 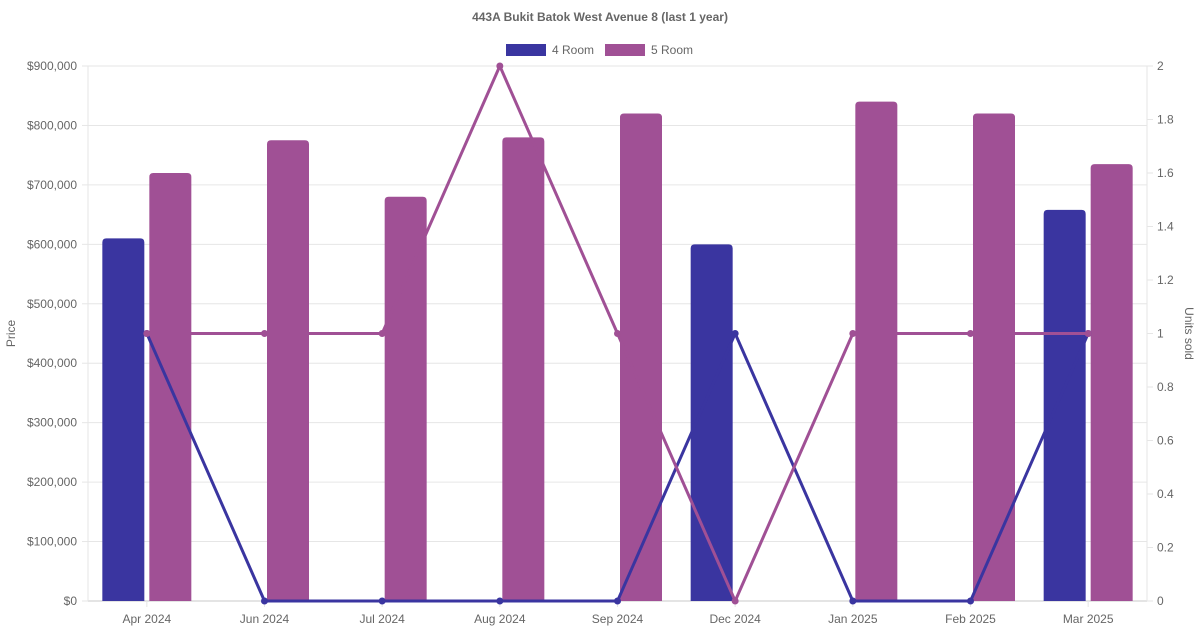 I want to click on y-left-tick-label: $300,000, so click(x=52, y=423).